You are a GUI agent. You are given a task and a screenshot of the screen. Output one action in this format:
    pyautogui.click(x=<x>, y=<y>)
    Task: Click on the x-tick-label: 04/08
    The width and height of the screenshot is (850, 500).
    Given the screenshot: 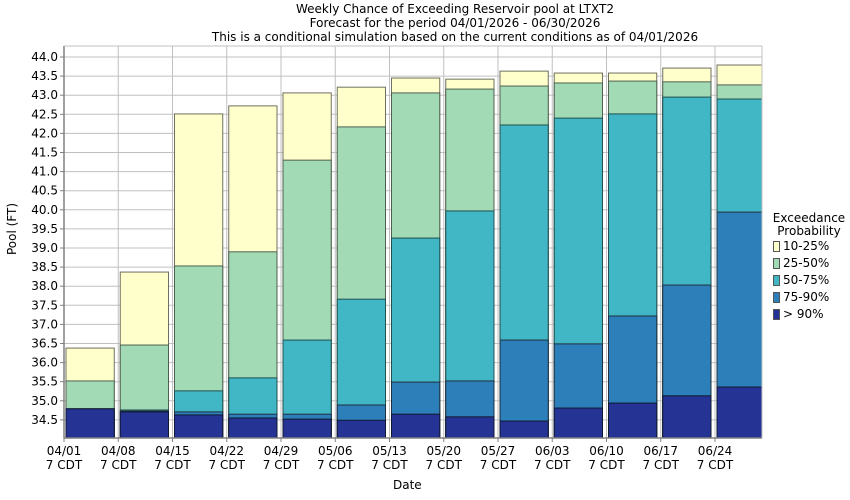 What is the action you would take?
    pyautogui.click(x=118, y=451)
    